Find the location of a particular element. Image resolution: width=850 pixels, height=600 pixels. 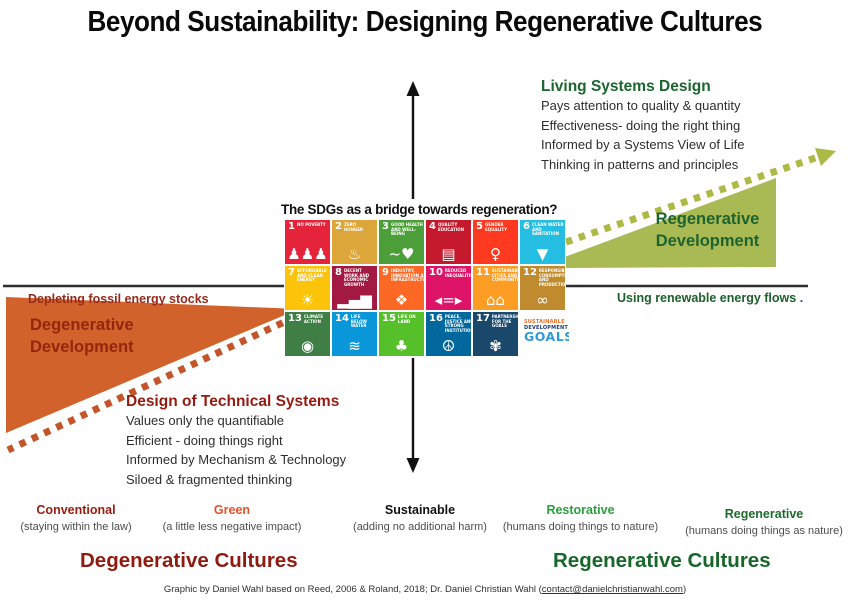

sdg-tile: 6 Clean Water and Sanitation ▼ is located at coordinates (542, 242).